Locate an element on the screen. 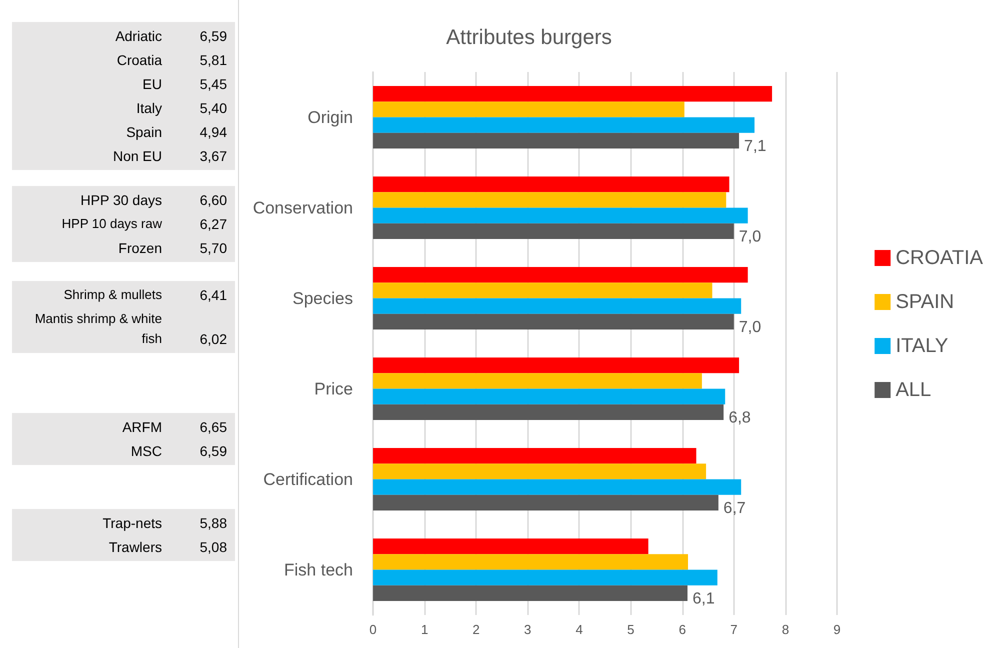  category-label: Trawlers is located at coordinates (135, 547).